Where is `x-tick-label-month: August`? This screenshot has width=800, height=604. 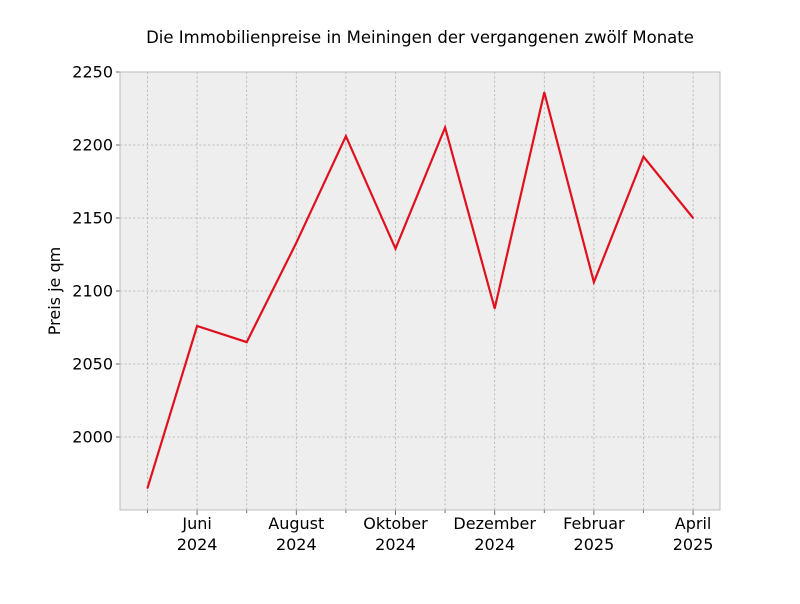
x-tick-label-month: August is located at coordinates (296, 523).